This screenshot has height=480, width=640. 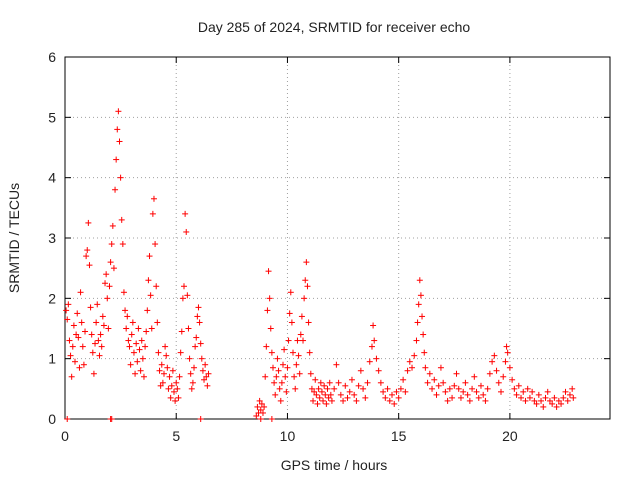 What do you see at coordinates (14, 238) in the screenshot?
I see `y-axis-label: SRMTID / TECUs` at bounding box center [14, 238].